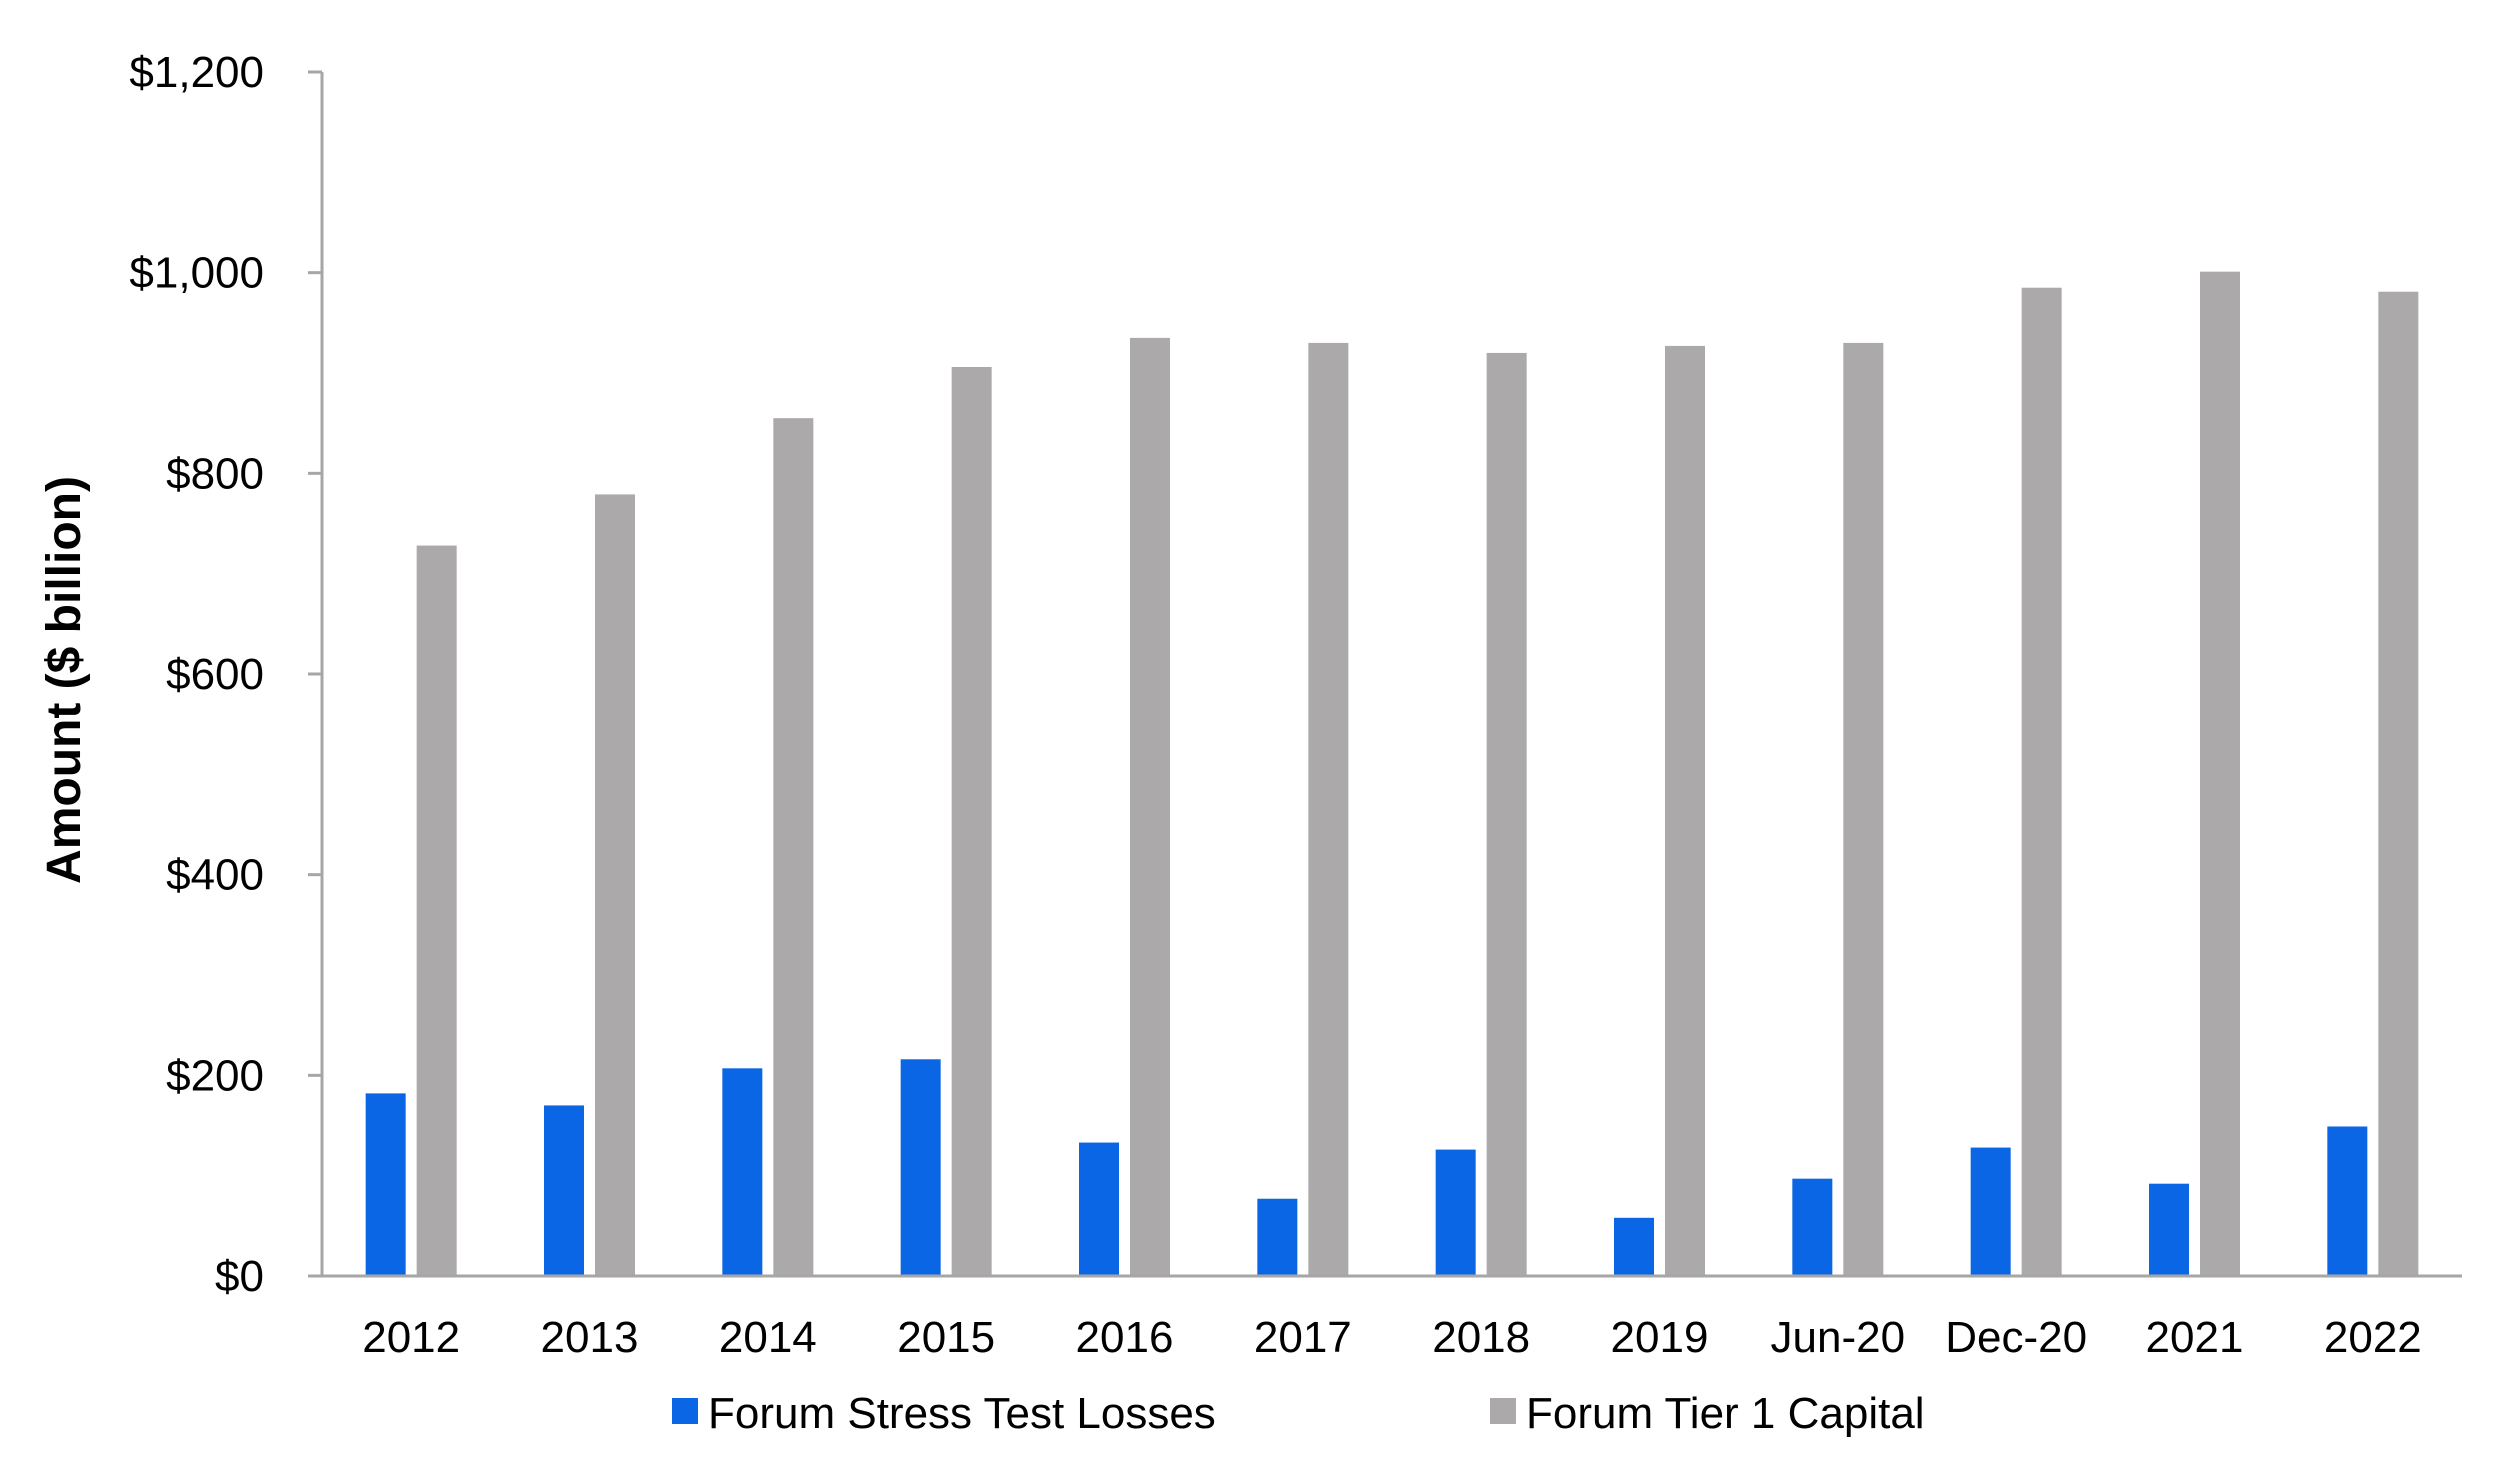  What do you see at coordinates (1725, 1413) in the screenshot?
I see `legend-label: Forum Tier 1 Capital` at bounding box center [1725, 1413].